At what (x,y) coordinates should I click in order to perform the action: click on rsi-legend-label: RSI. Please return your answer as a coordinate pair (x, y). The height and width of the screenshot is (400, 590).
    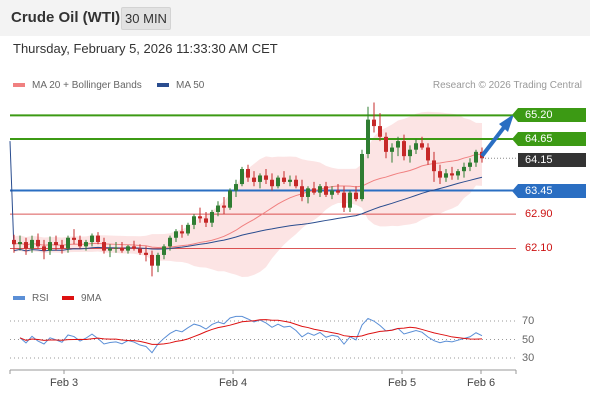
    Looking at the image, I should click on (40, 298).